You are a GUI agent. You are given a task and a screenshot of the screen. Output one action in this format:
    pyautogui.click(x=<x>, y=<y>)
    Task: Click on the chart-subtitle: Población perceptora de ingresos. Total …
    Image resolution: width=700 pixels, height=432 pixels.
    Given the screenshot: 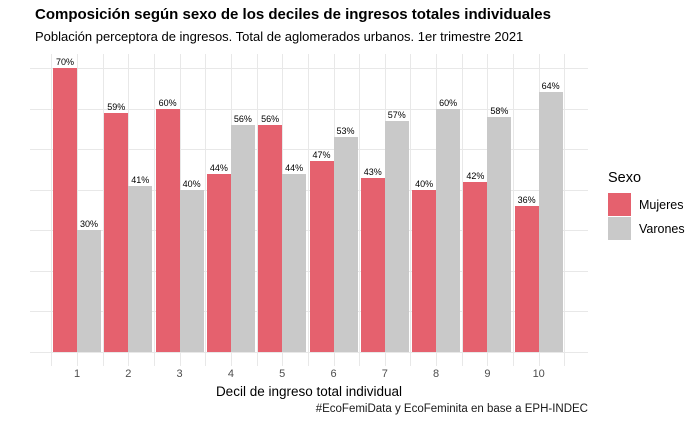 What is the action you would take?
    pyautogui.click(x=279, y=36)
    